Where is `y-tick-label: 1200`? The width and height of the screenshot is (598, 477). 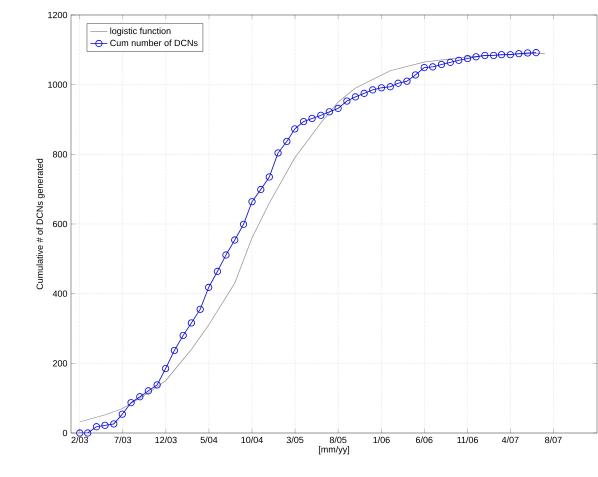 y-tick-label: 1200 is located at coordinates (58, 15).